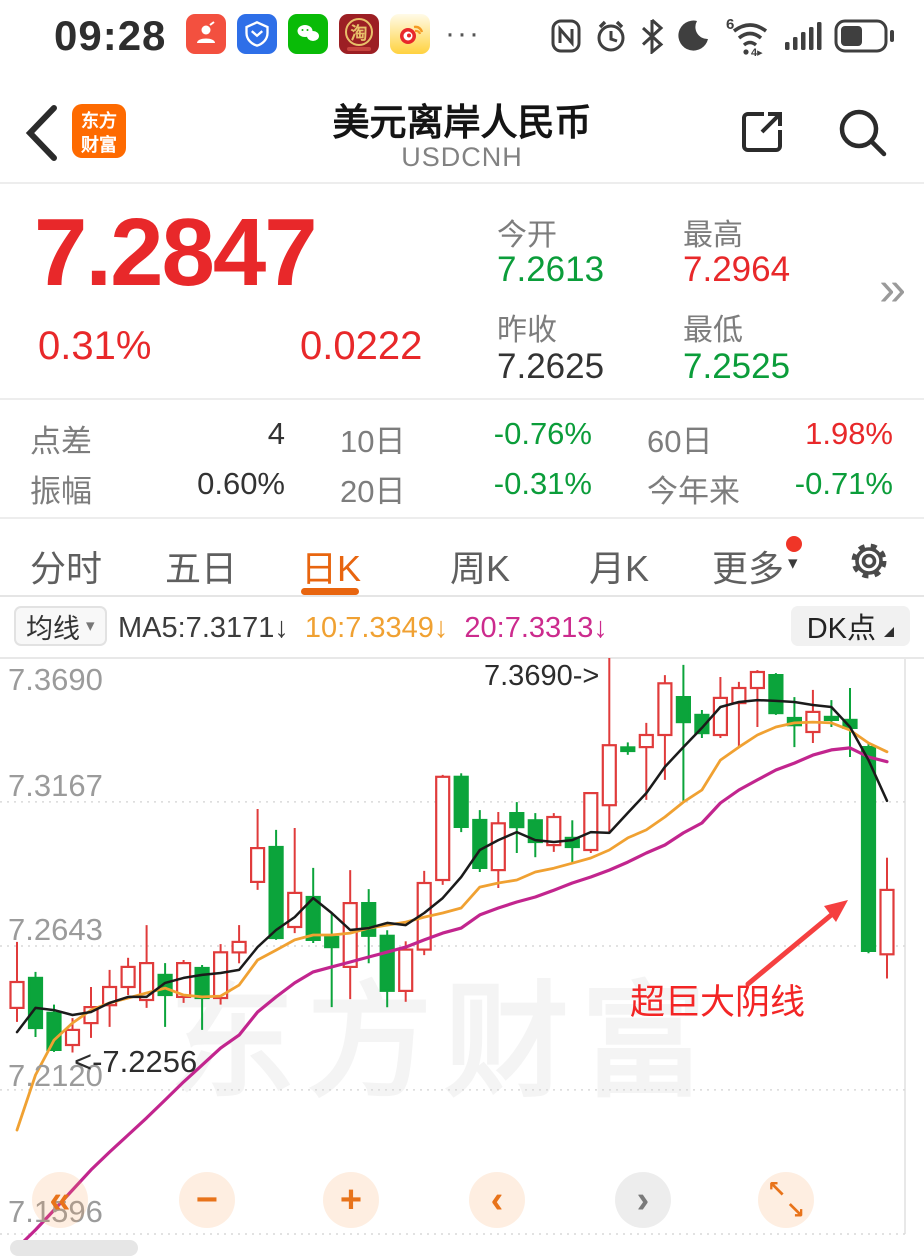 Image resolution: width=924 pixels, height=1256 pixels. Describe the element at coordinates (110, 35) in the screenshot. I see `status-time: 09:28` at that location.